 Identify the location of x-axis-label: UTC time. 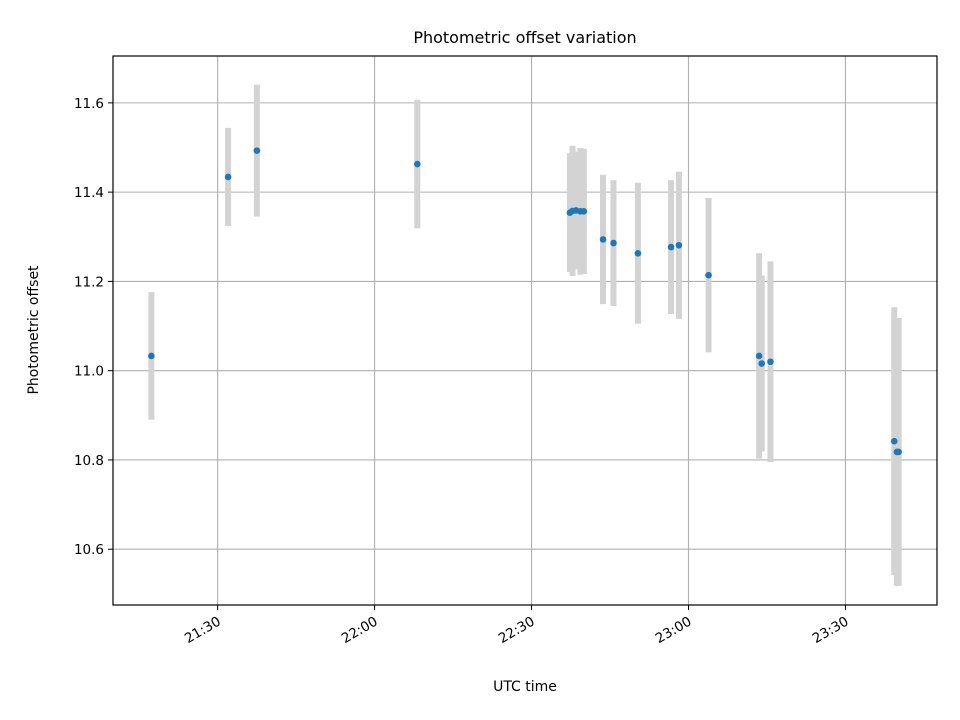
(525, 687).